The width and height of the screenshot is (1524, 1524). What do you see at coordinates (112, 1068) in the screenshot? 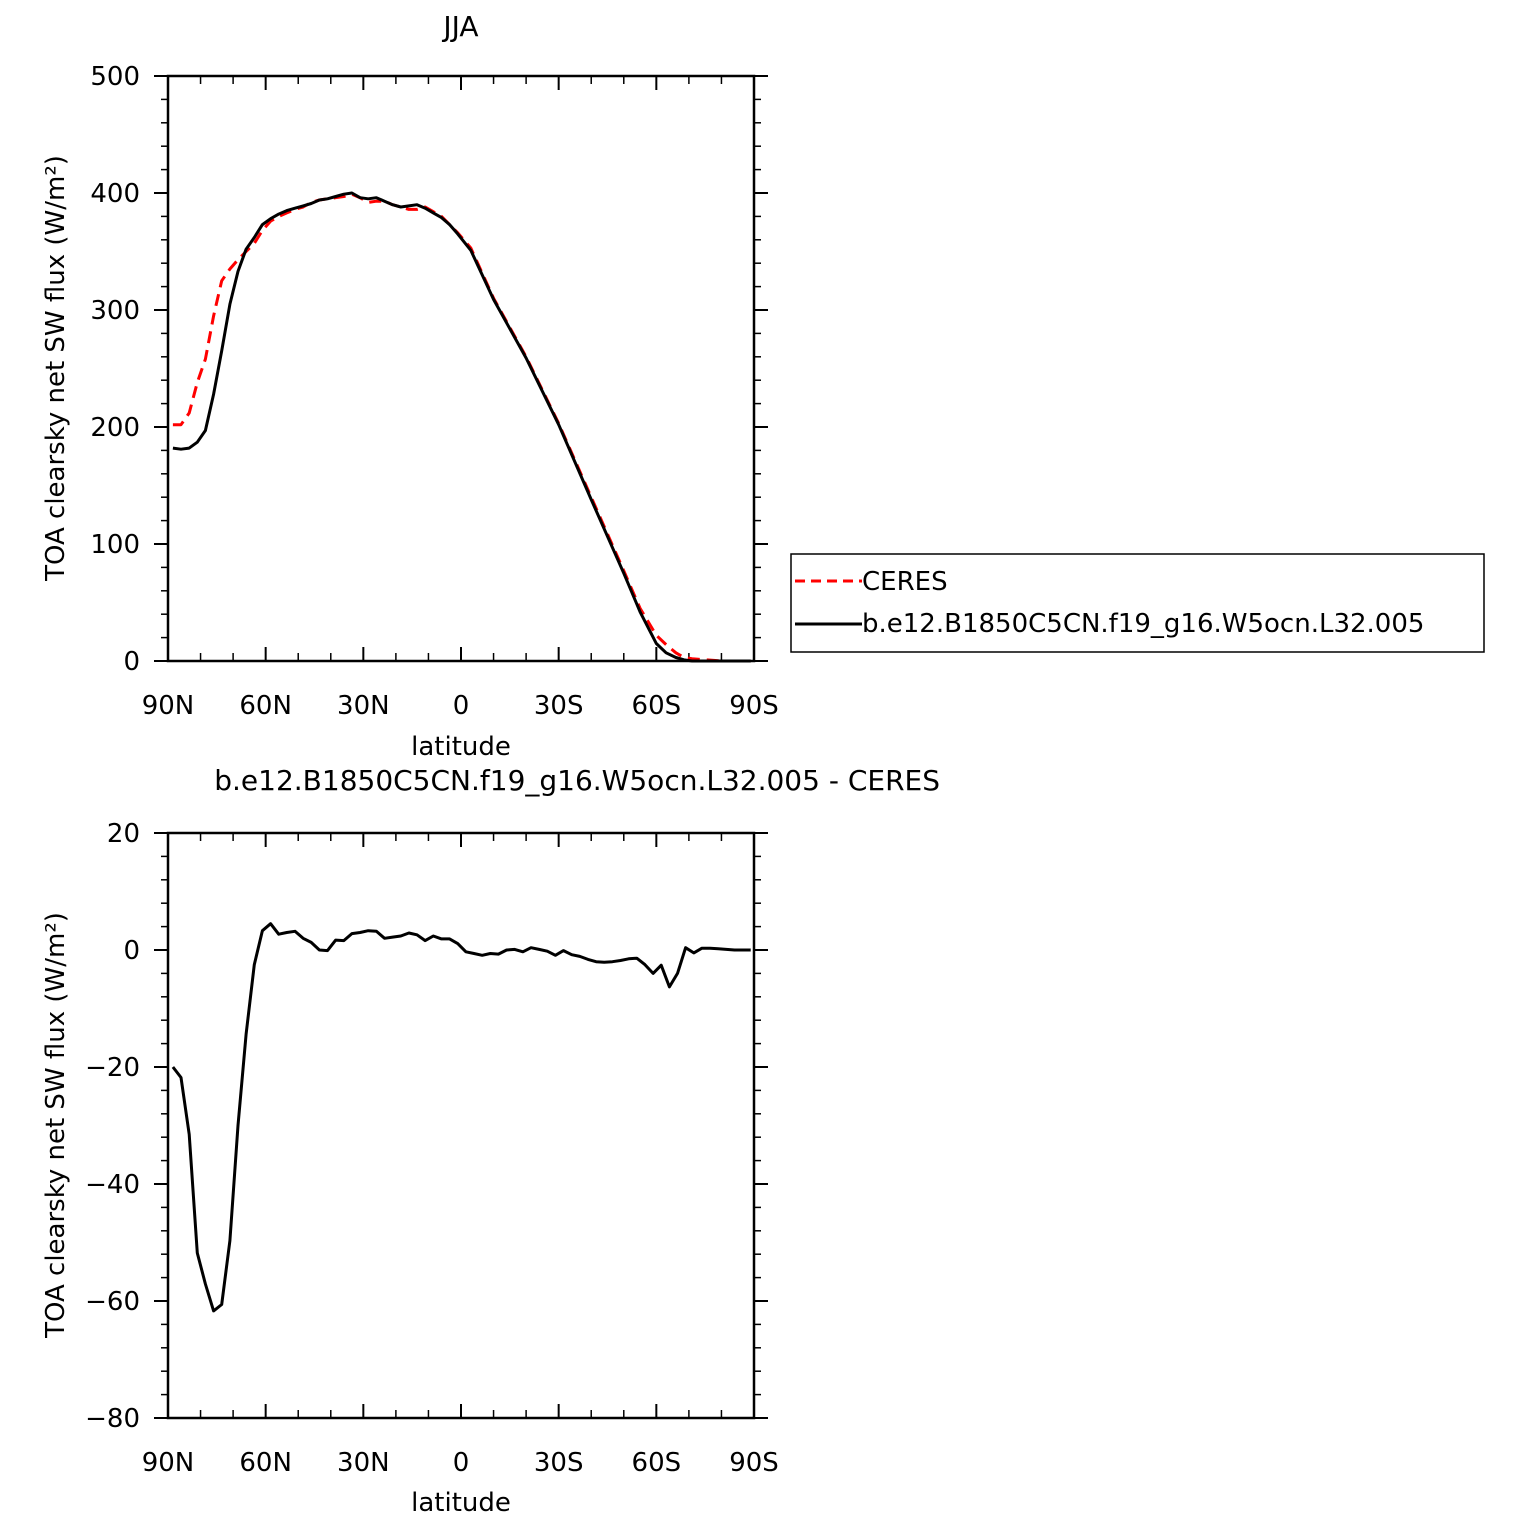
I see `y-tick-label: −20` at bounding box center [112, 1068].